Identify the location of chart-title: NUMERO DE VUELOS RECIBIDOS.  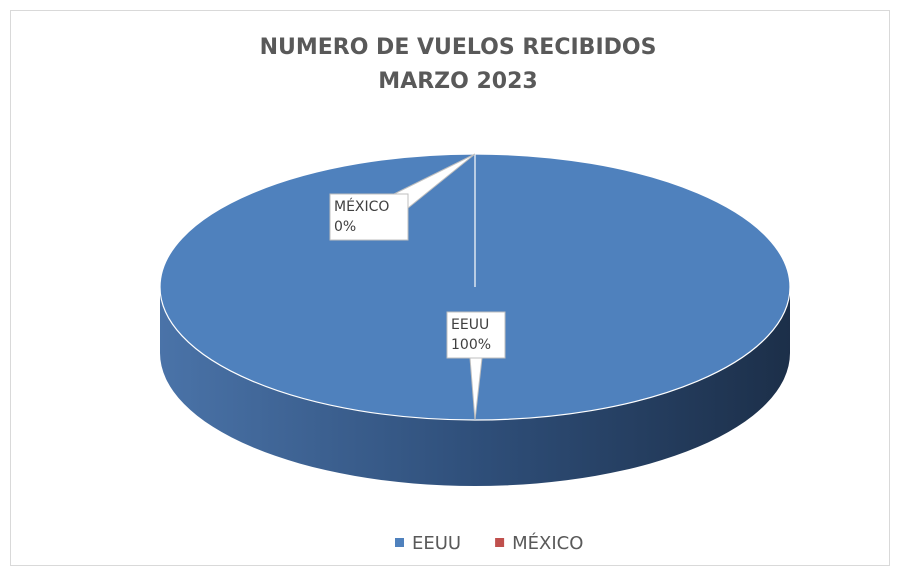
(458, 47).